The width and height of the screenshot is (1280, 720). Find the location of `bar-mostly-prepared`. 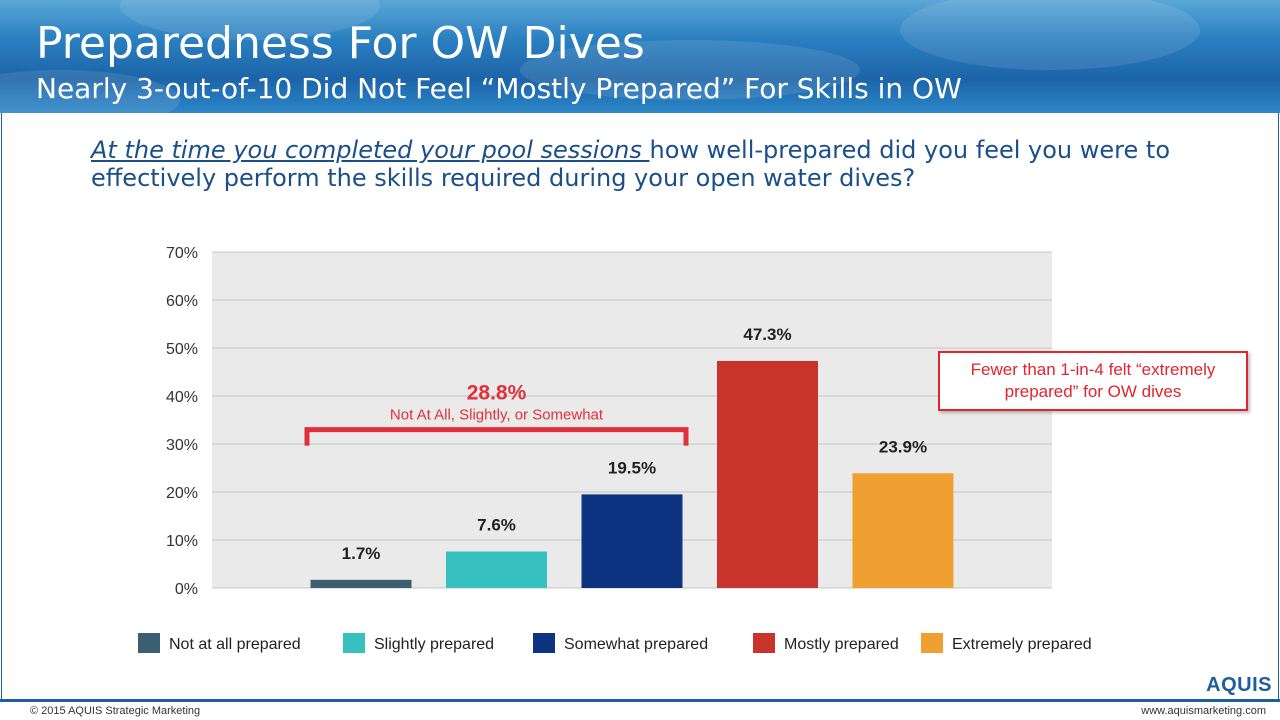

bar-mostly-prepared is located at coordinates (767, 474).